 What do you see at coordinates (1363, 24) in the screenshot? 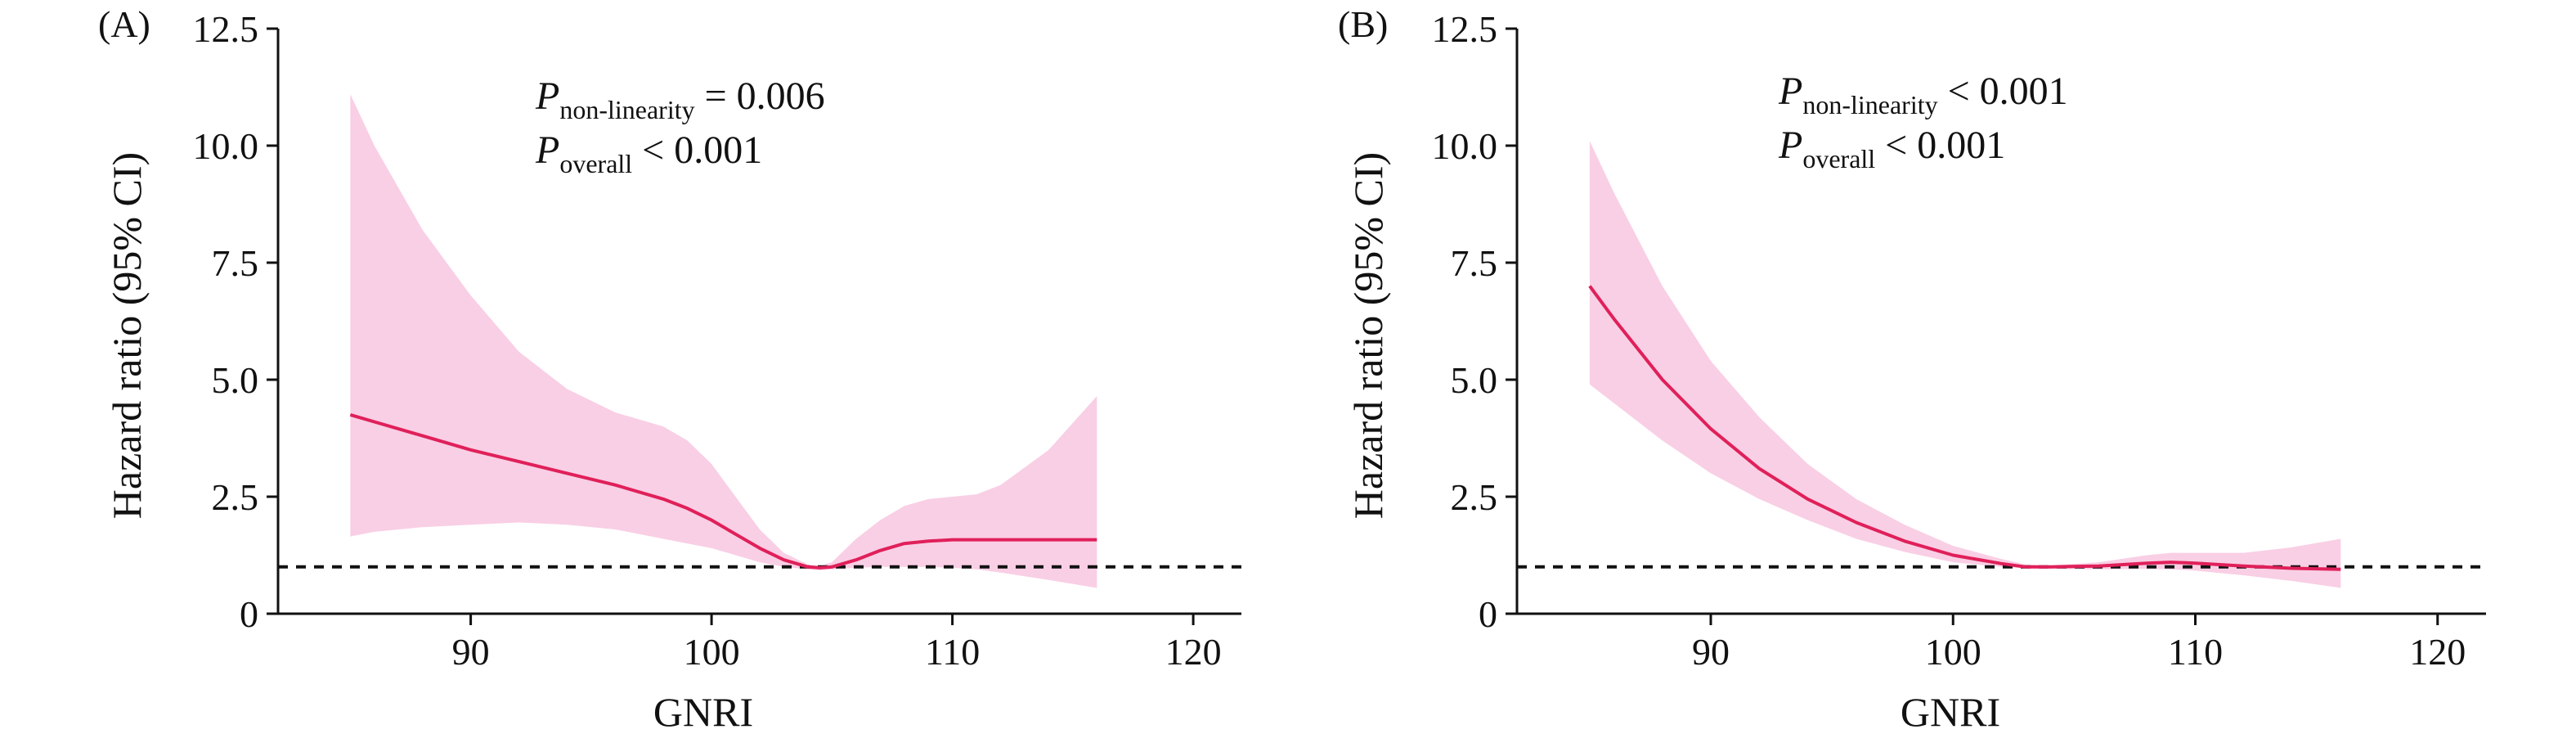
I see `panel-label: (B)` at bounding box center [1363, 24].